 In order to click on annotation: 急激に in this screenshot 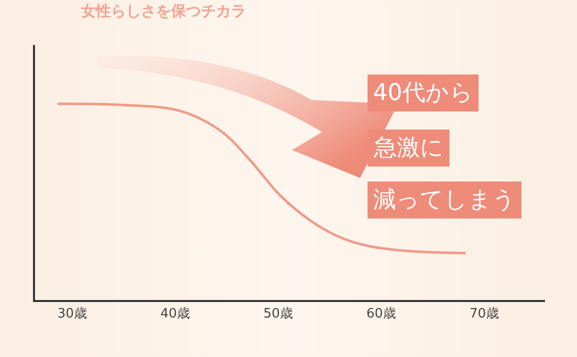, I will do `click(408, 148)`.